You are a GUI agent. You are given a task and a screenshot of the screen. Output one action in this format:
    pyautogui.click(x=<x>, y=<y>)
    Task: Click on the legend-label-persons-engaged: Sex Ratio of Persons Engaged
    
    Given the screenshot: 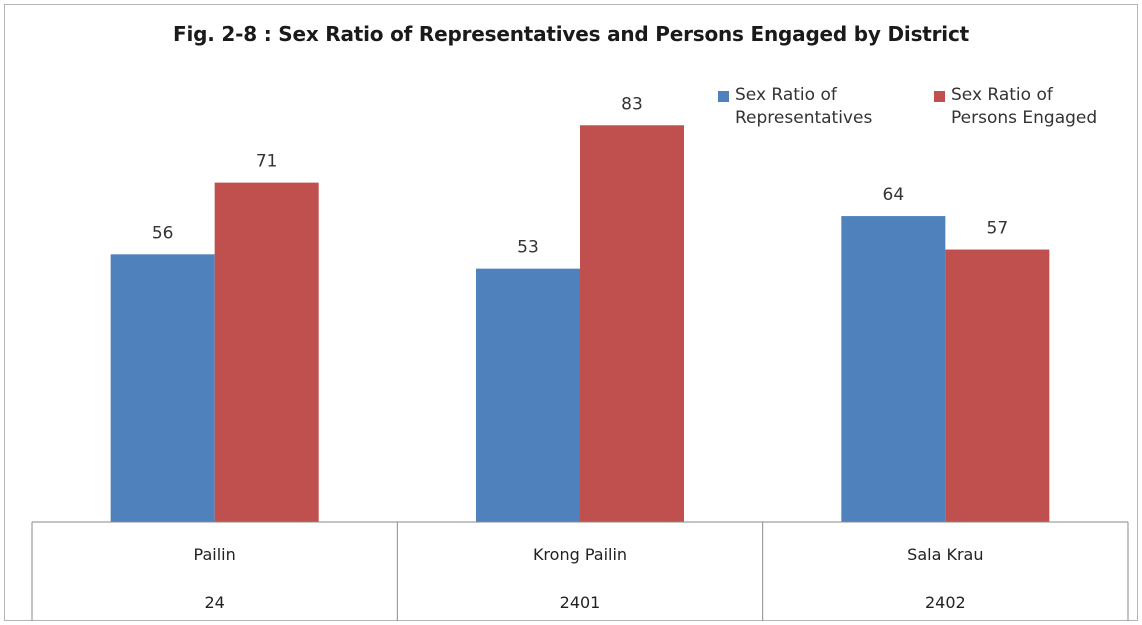 What is the action you would take?
    pyautogui.click(x=1024, y=107)
    